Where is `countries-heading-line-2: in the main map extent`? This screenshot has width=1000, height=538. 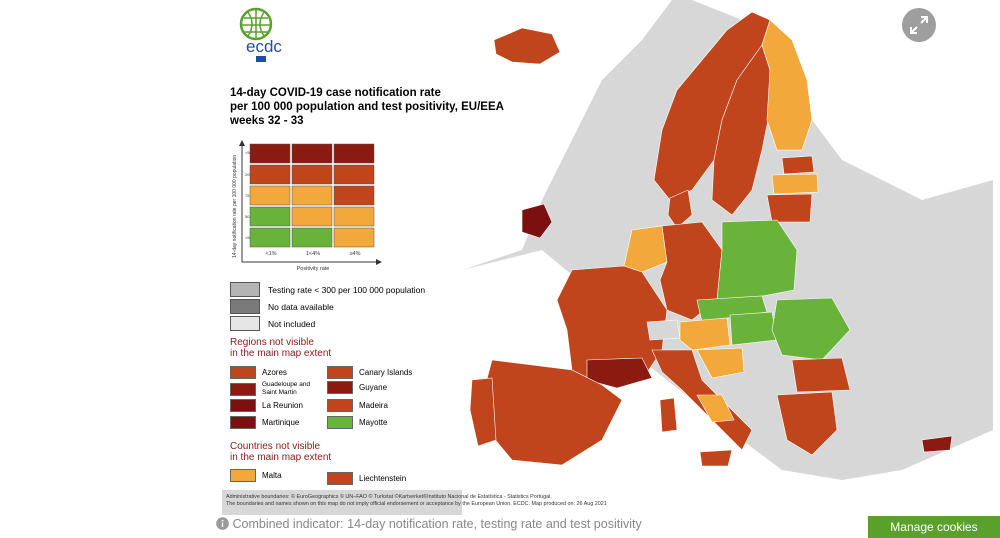 countries-heading-line-2: in the main map extent is located at coordinates (281, 457).